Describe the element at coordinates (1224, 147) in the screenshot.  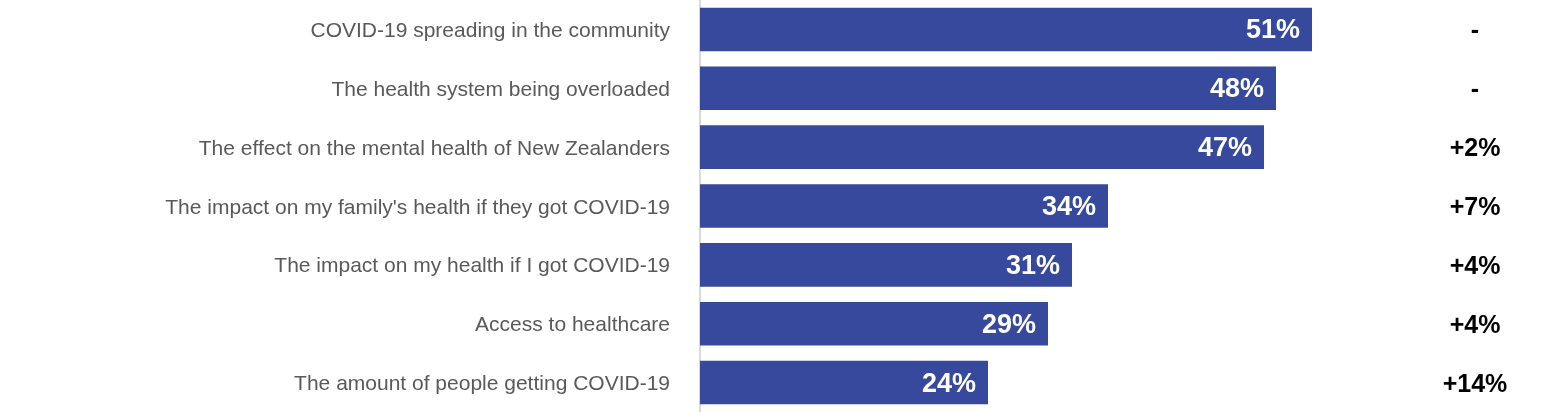
I see `data-label: 47%` at that location.